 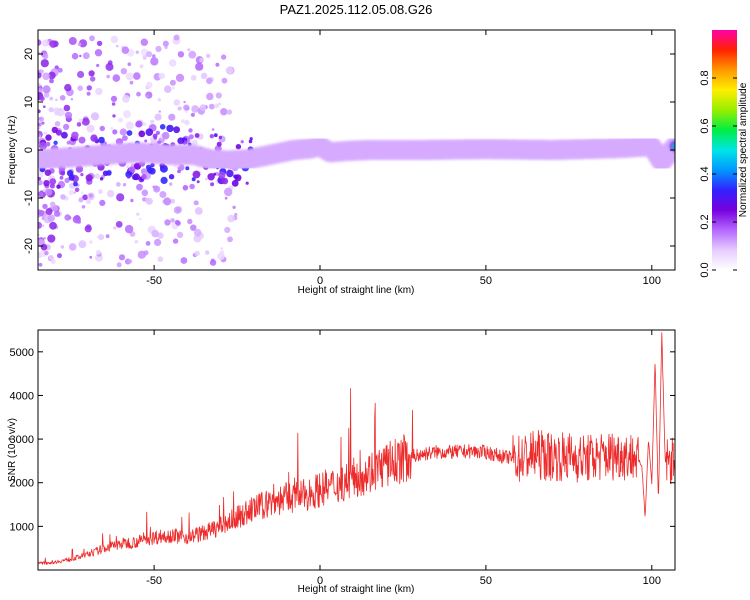 I want to click on spectrogram-x-axis-label: Height of straight line (km), so click(x=356, y=290).